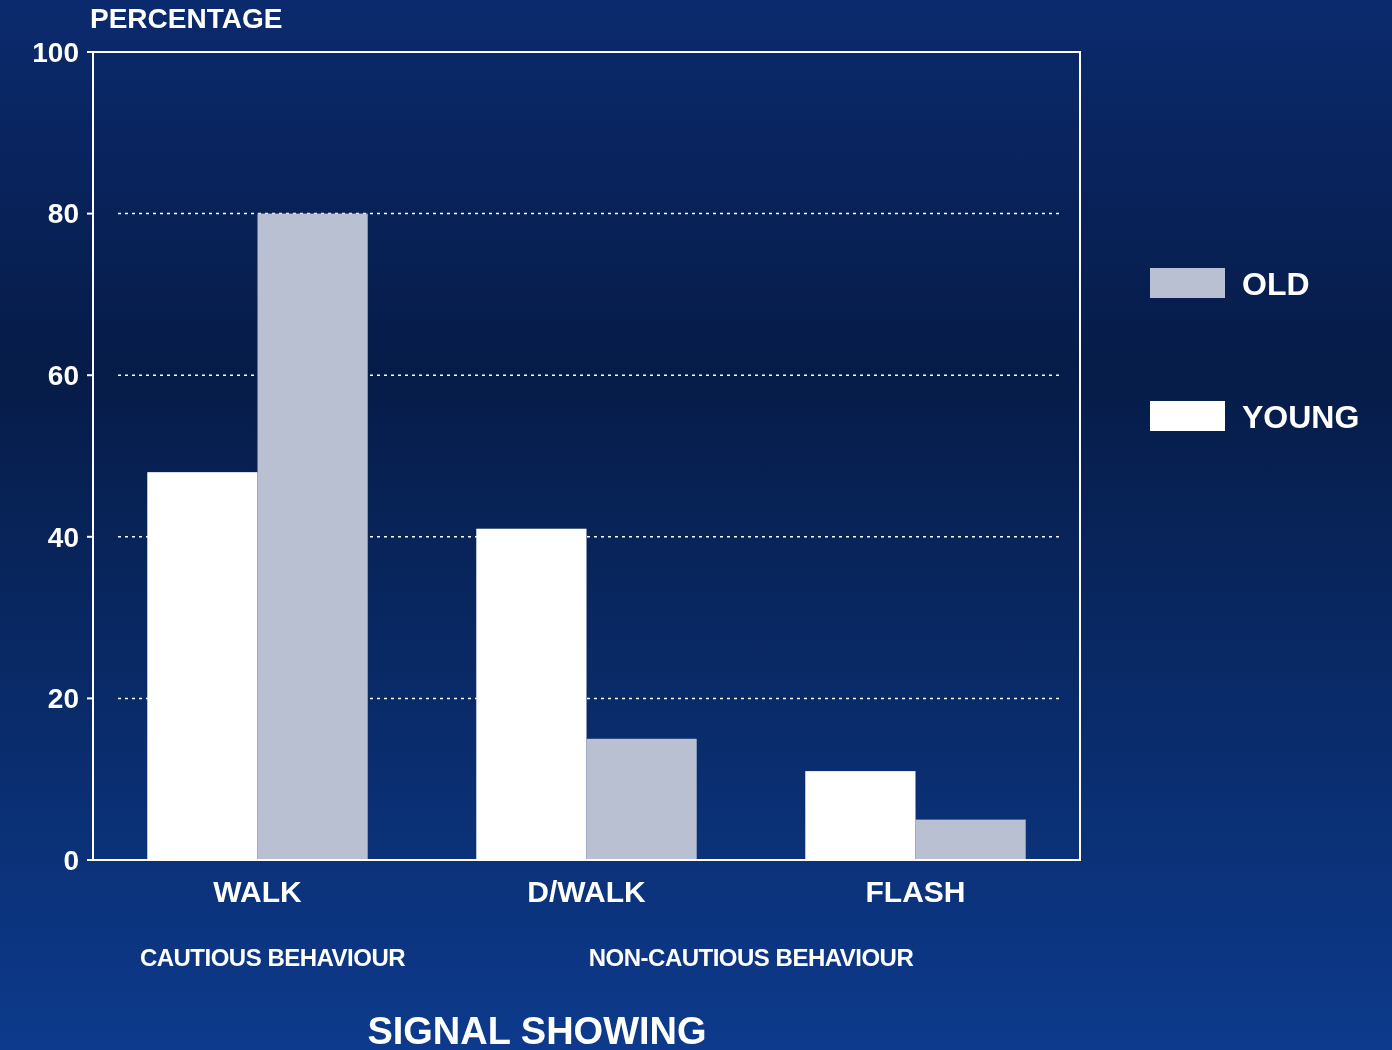 The height and width of the screenshot is (1050, 1392). I want to click on y-tick-label: 0, so click(71, 860).